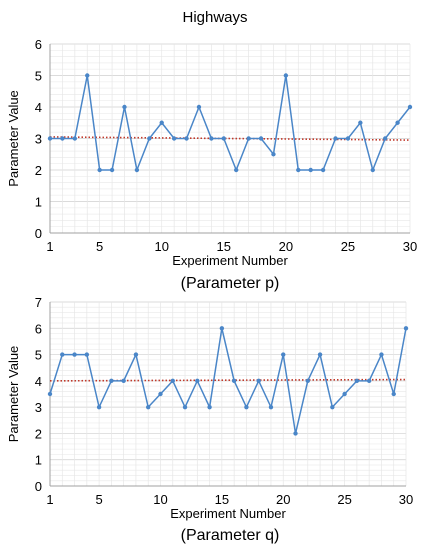 This screenshot has height=550, width=437. Describe the element at coordinates (214, 17) in the screenshot. I see `figure-title: Highways` at that location.